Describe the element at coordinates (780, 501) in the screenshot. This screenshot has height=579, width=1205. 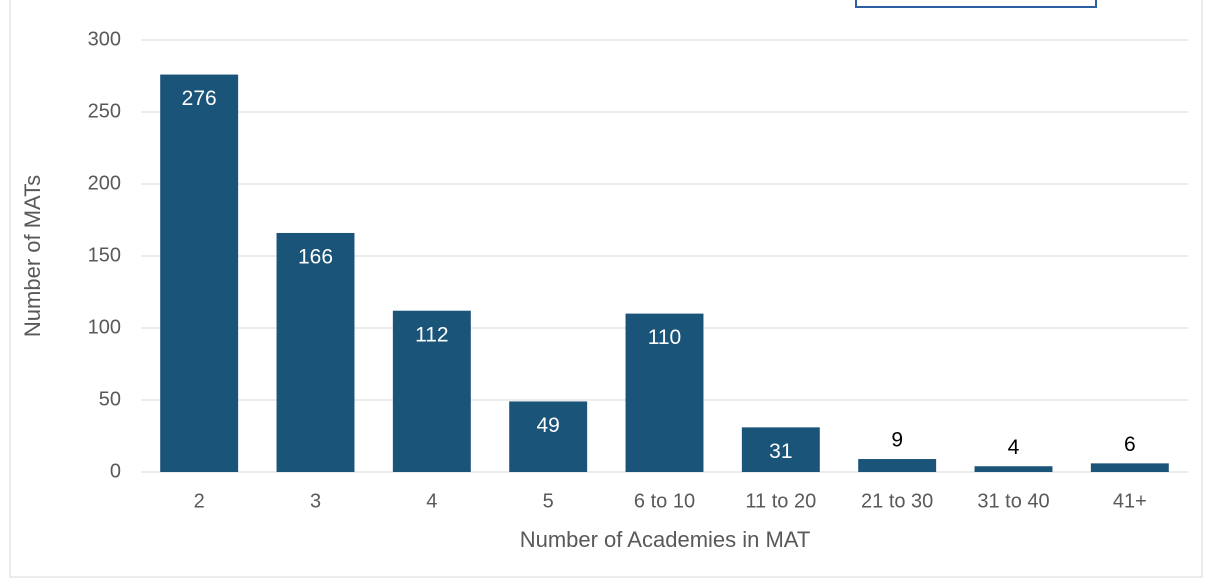
I see `x-tick-label: 11 to 20` at that location.